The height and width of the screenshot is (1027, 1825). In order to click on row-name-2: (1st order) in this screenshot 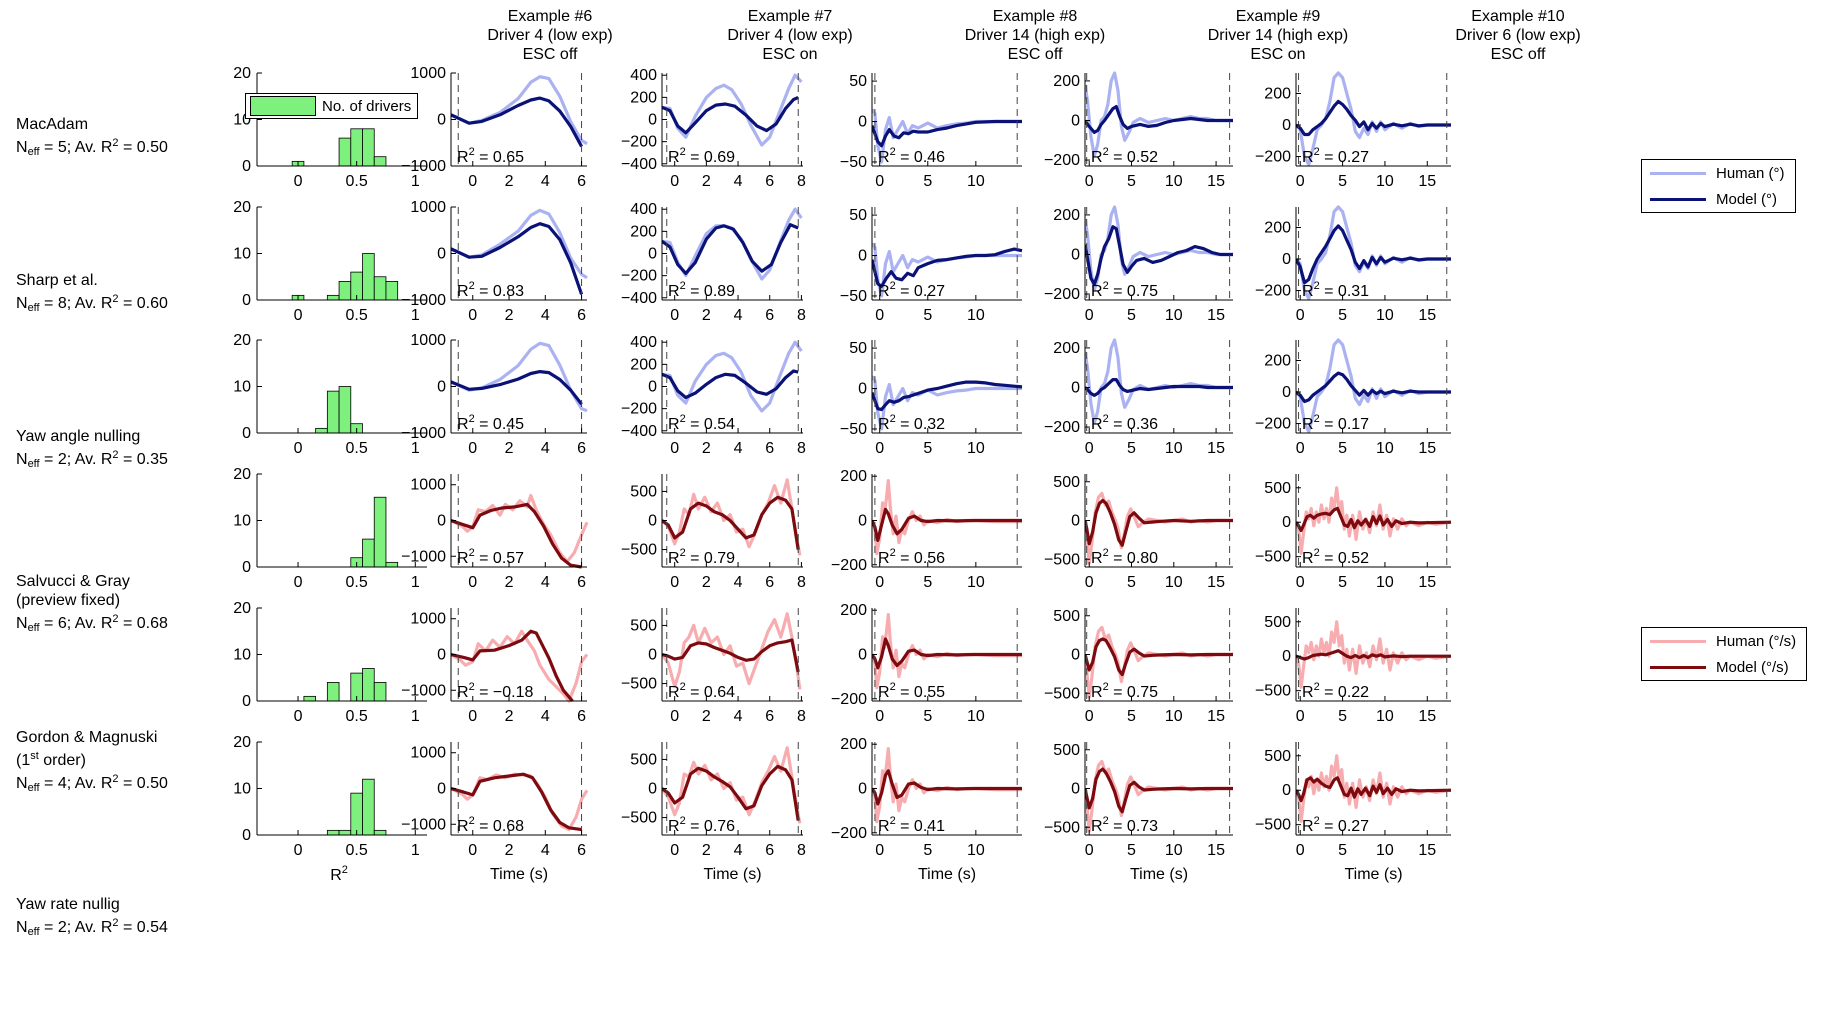, I will do `click(51, 759)`.